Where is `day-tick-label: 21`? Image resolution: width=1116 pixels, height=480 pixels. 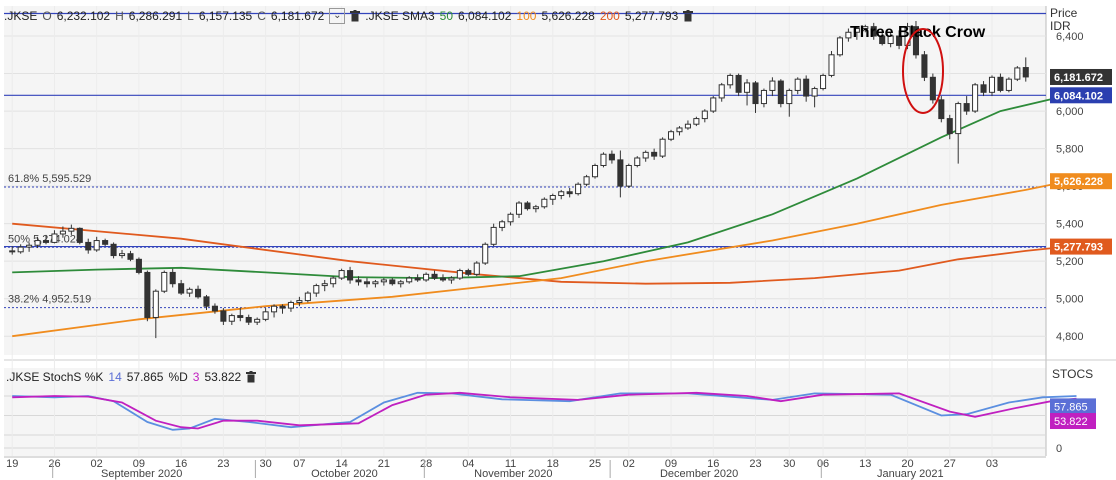
day-tick-label: 21 is located at coordinates (384, 464).